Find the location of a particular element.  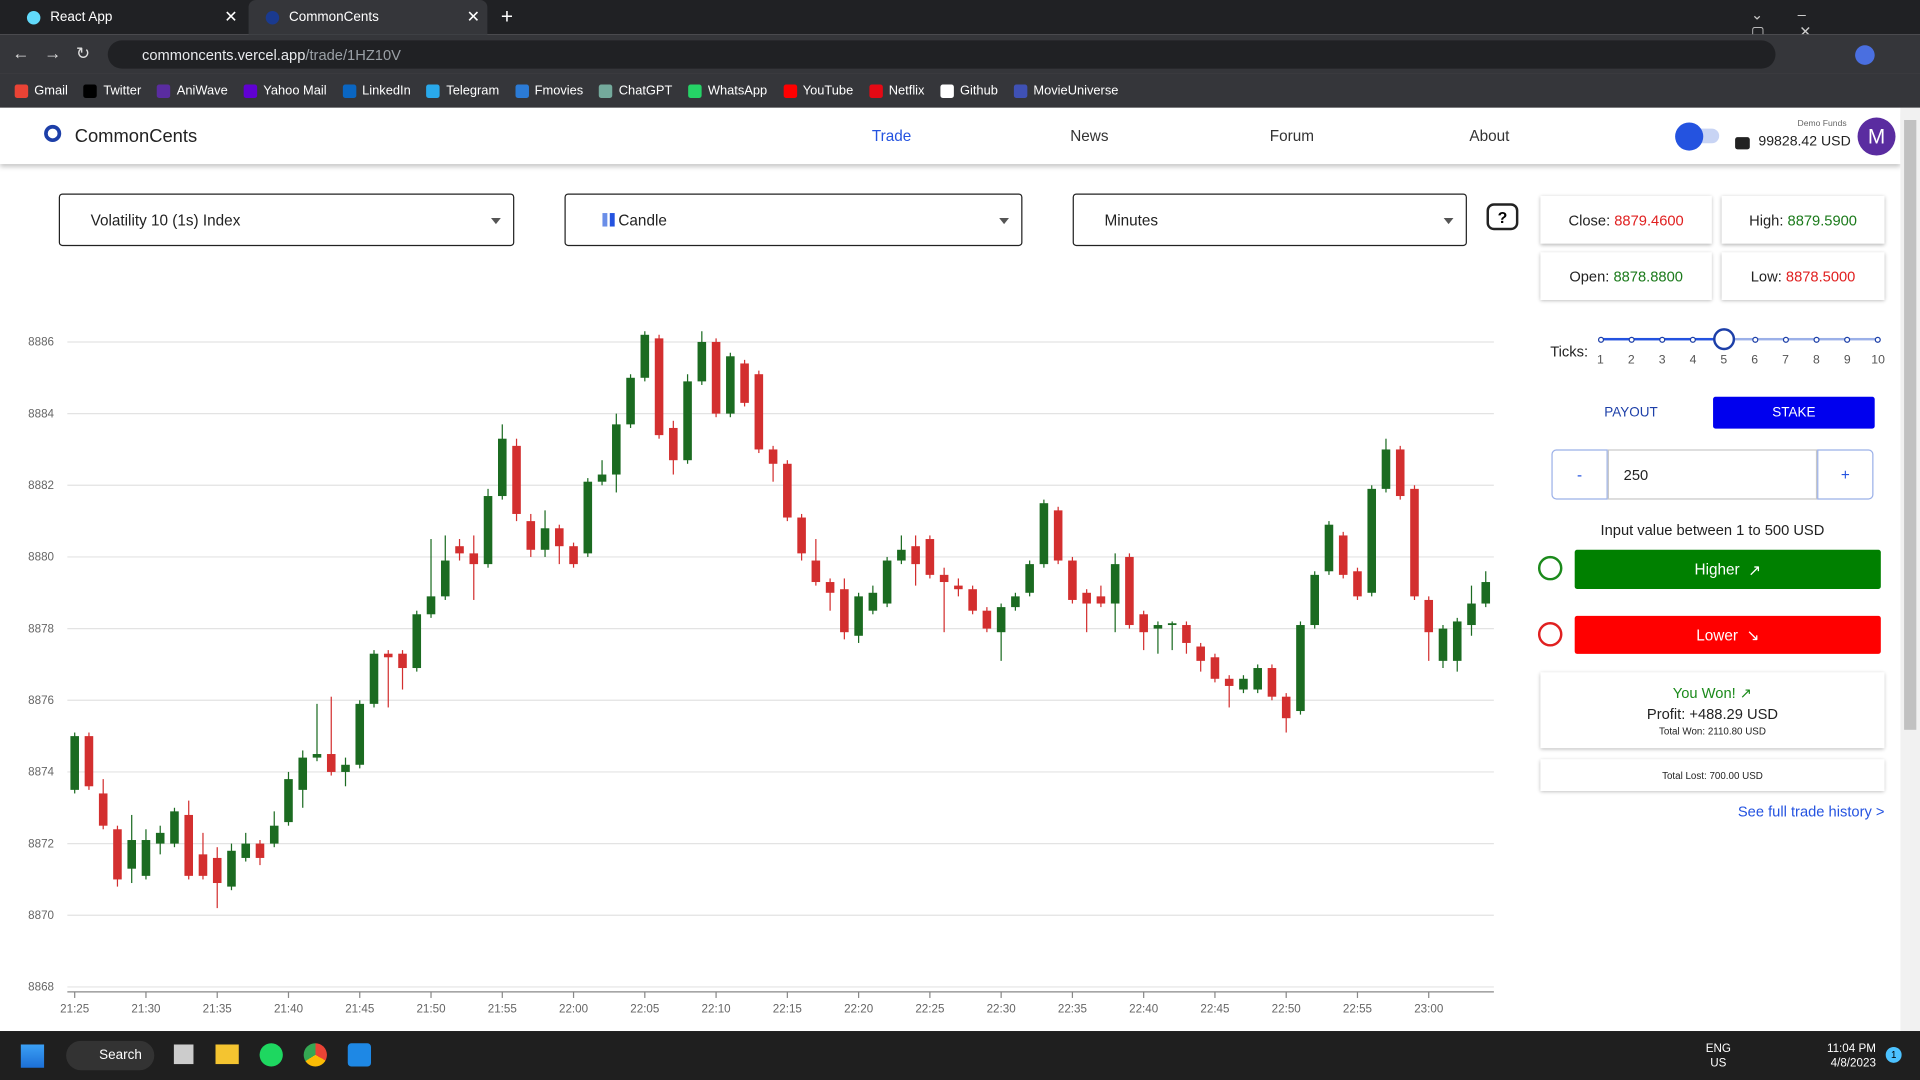

slider-thumb is located at coordinates (1723, 339).